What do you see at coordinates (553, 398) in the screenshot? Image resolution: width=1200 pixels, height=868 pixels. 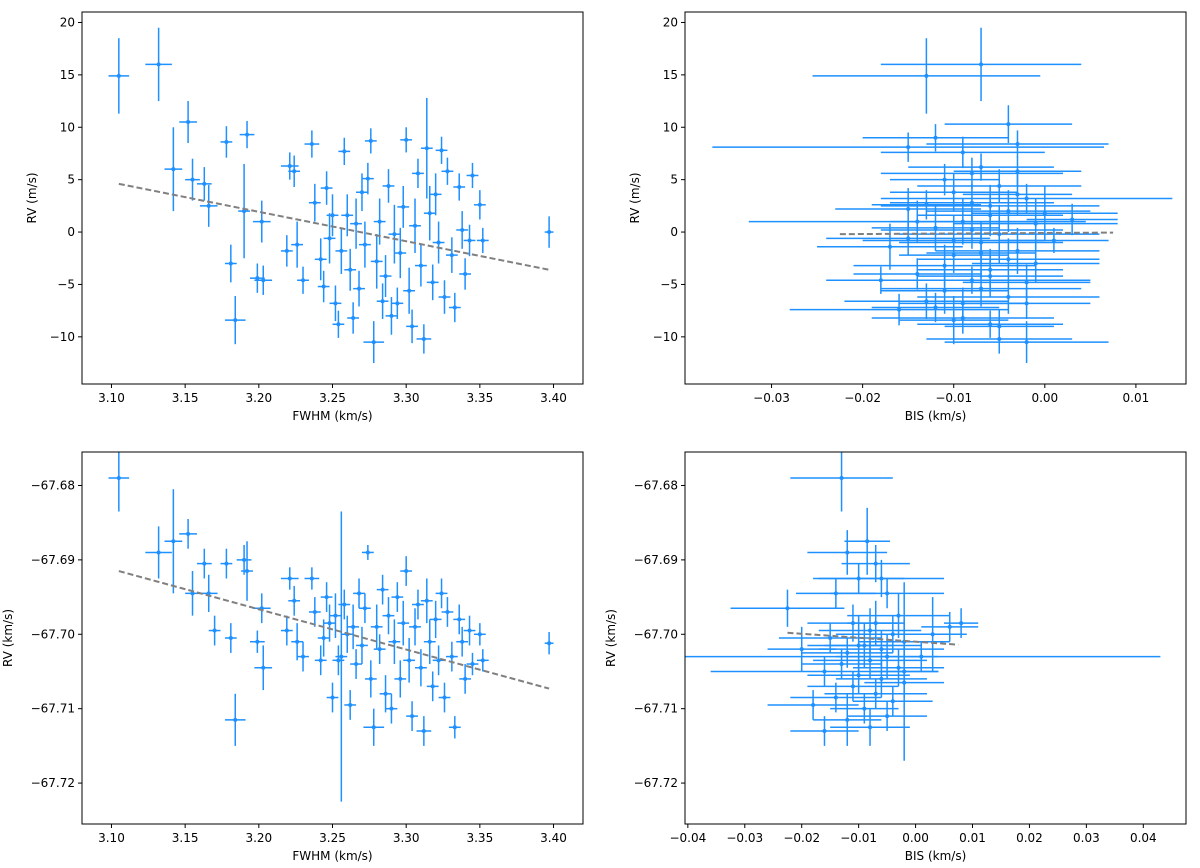 I see `x-tick-label: 3.40` at bounding box center [553, 398].